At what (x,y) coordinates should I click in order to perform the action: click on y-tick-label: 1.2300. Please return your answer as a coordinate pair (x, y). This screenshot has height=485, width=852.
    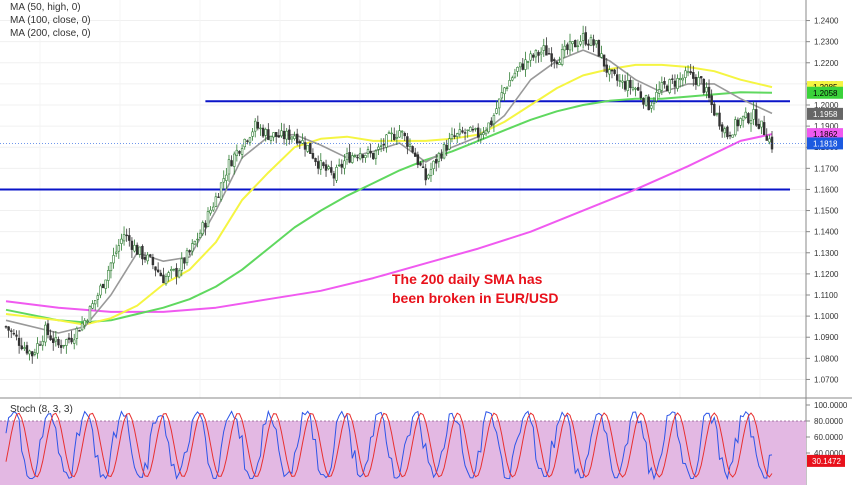
    Looking at the image, I should click on (826, 42).